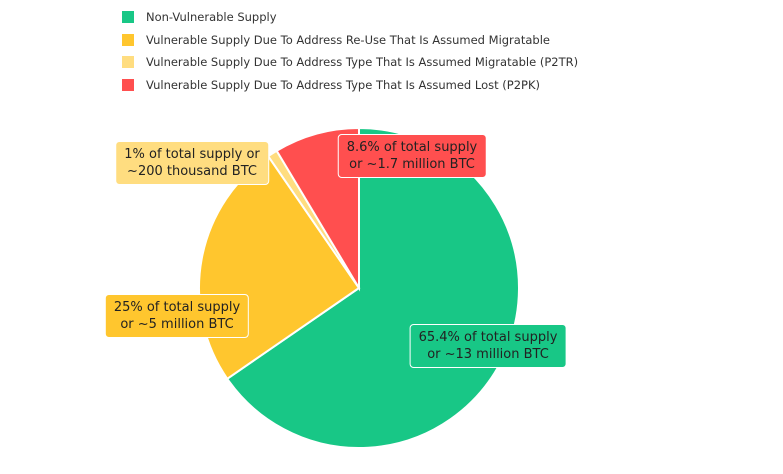 Image resolution: width=783 pixels, height=474 pixels. Describe the element at coordinates (192, 171) in the screenshot. I see `data-label-line: ~200 thousand BTC` at that location.